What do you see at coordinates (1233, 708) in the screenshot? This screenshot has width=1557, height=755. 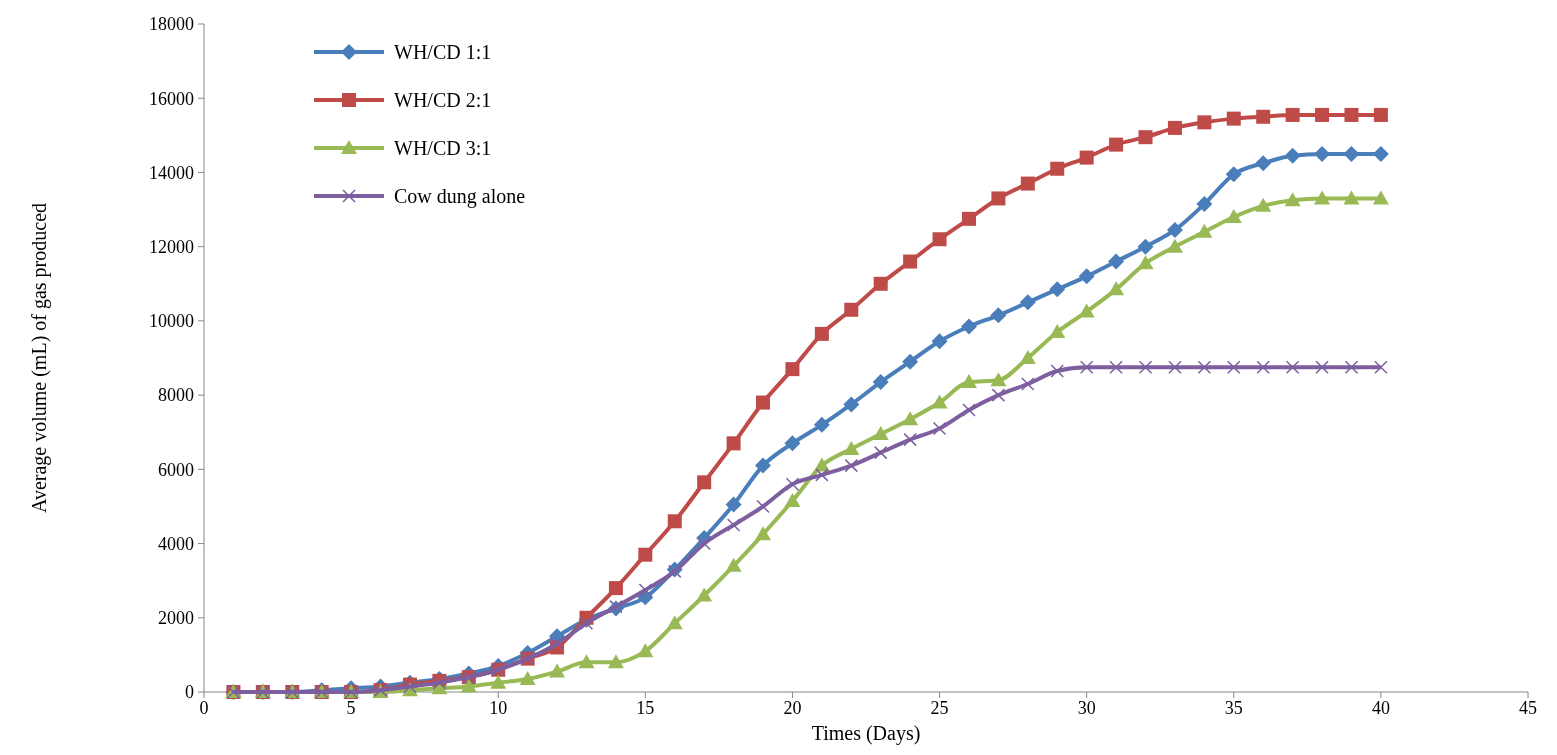 I see `x-tick-label: 35` at bounding box center [1233, 708].